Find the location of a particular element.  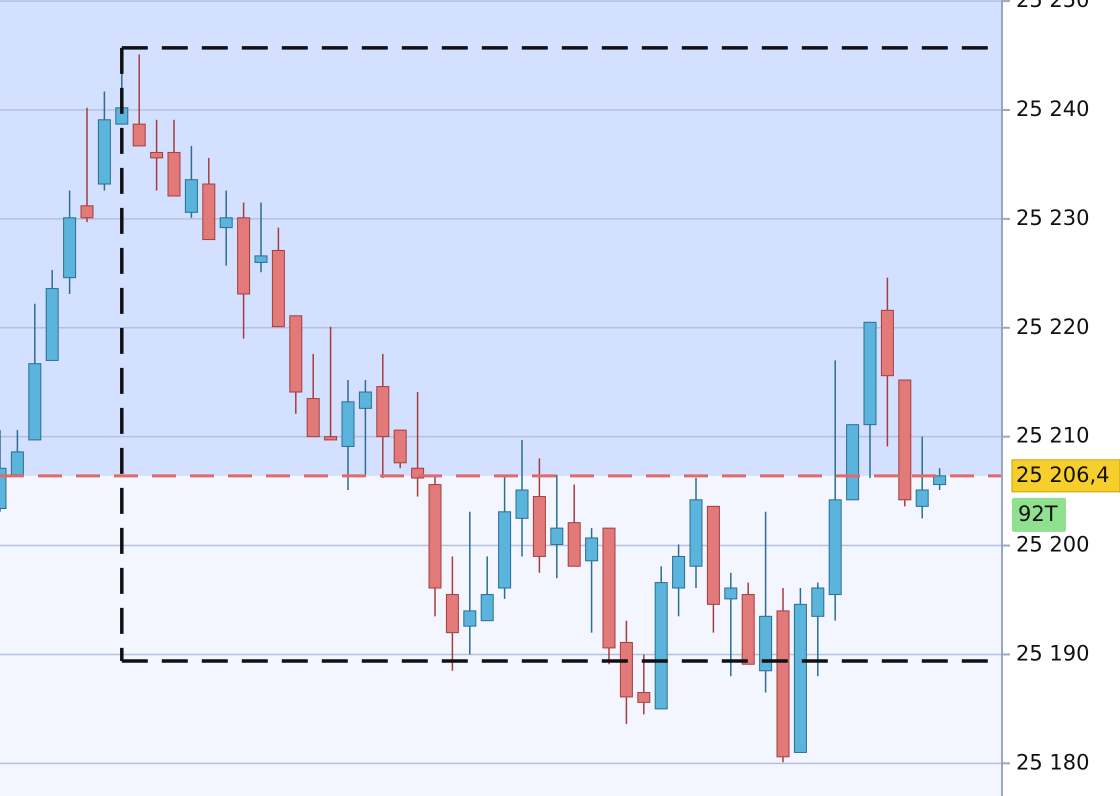

y-tick-label: 25 220 is located at coordinates (1052, 327).